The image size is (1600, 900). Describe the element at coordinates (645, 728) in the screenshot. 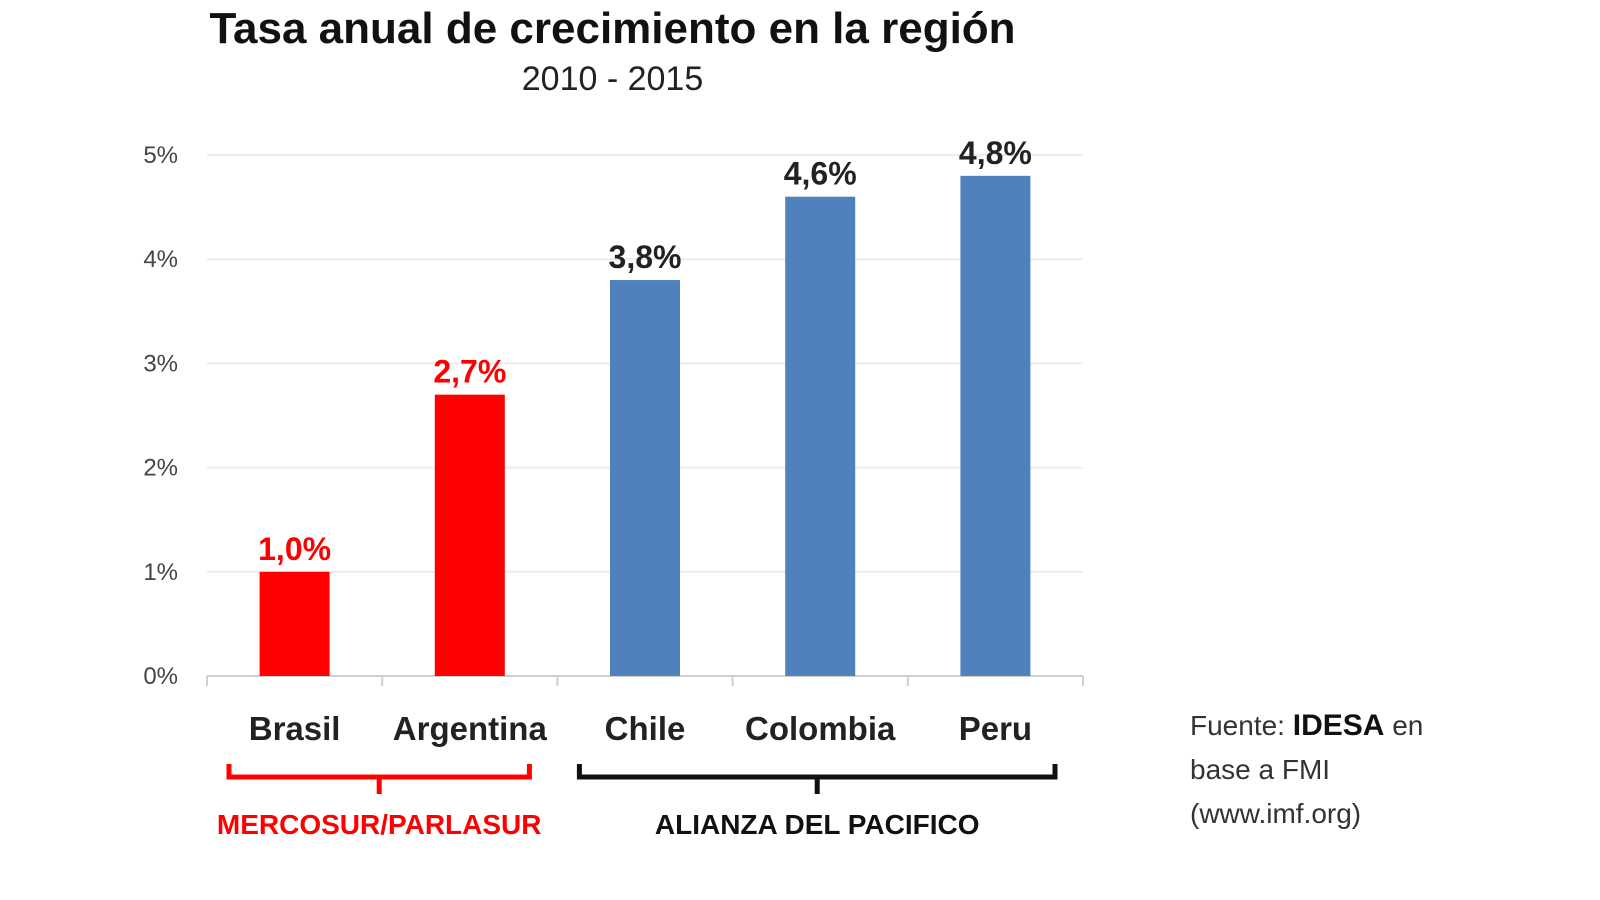

I see `x-tick-label: Chile` at that location.